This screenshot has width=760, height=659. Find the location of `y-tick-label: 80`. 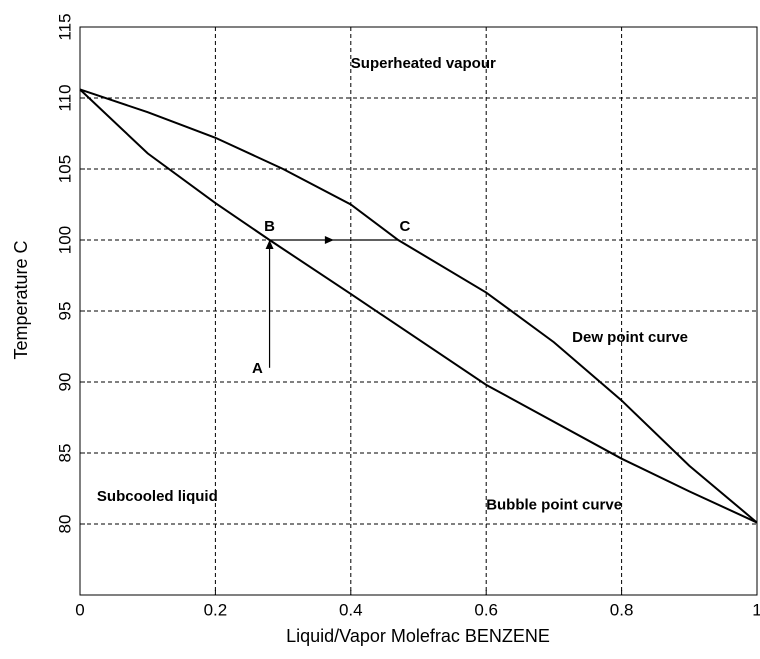

y-tick-label: 80 is located at coordinates (64, 524).